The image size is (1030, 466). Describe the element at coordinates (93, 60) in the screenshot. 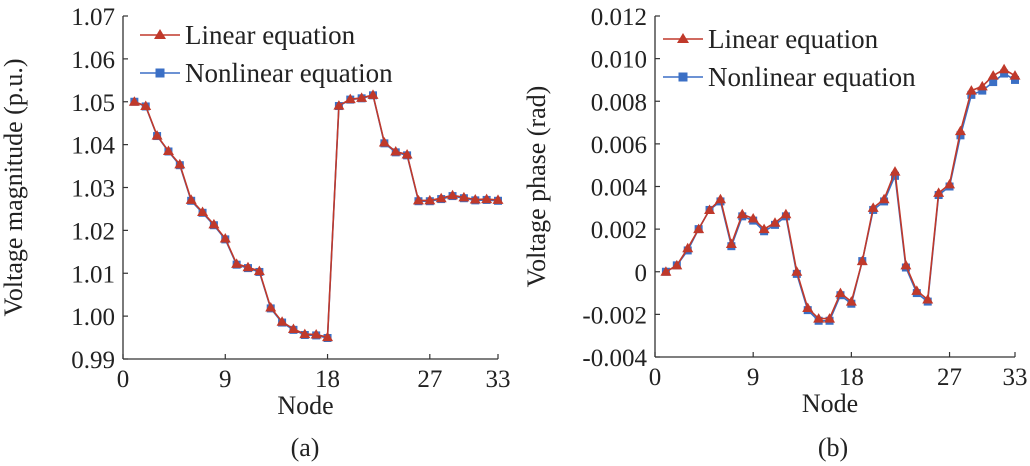

I see `y-tick-label: 1.06` at that location.